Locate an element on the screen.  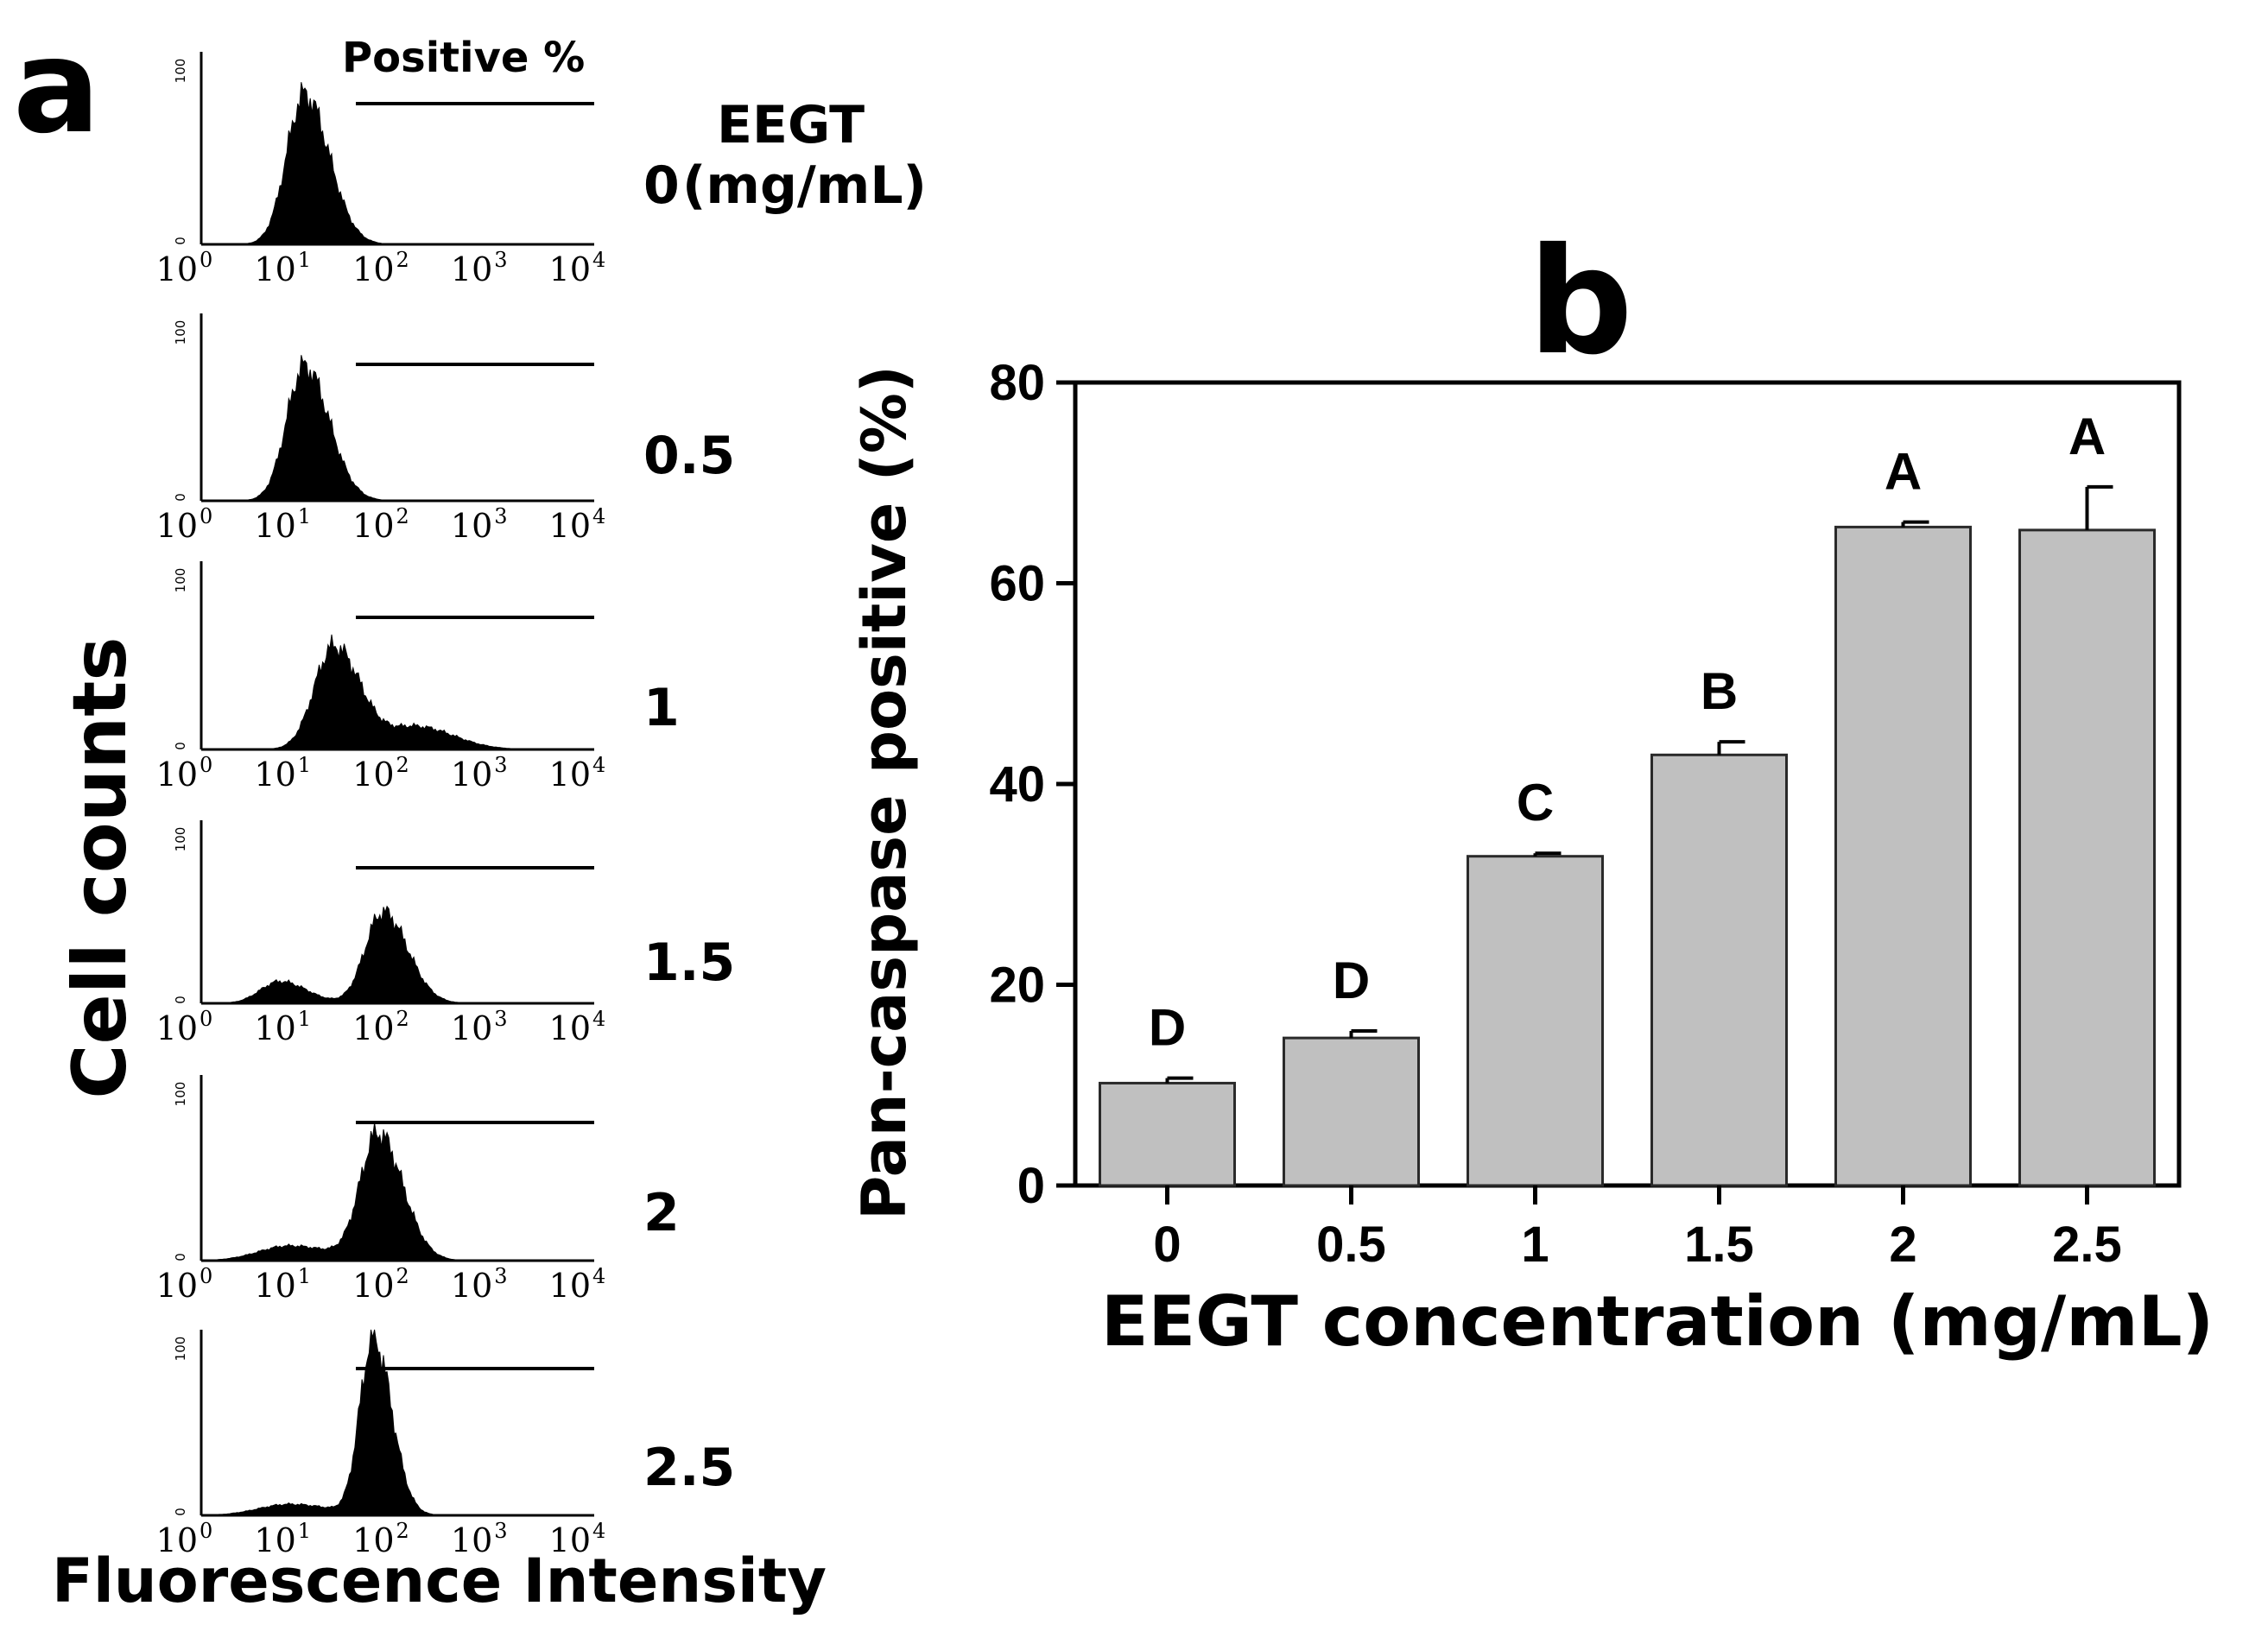
conc-label-3: 1.5 is located at coordinates (689, 963).